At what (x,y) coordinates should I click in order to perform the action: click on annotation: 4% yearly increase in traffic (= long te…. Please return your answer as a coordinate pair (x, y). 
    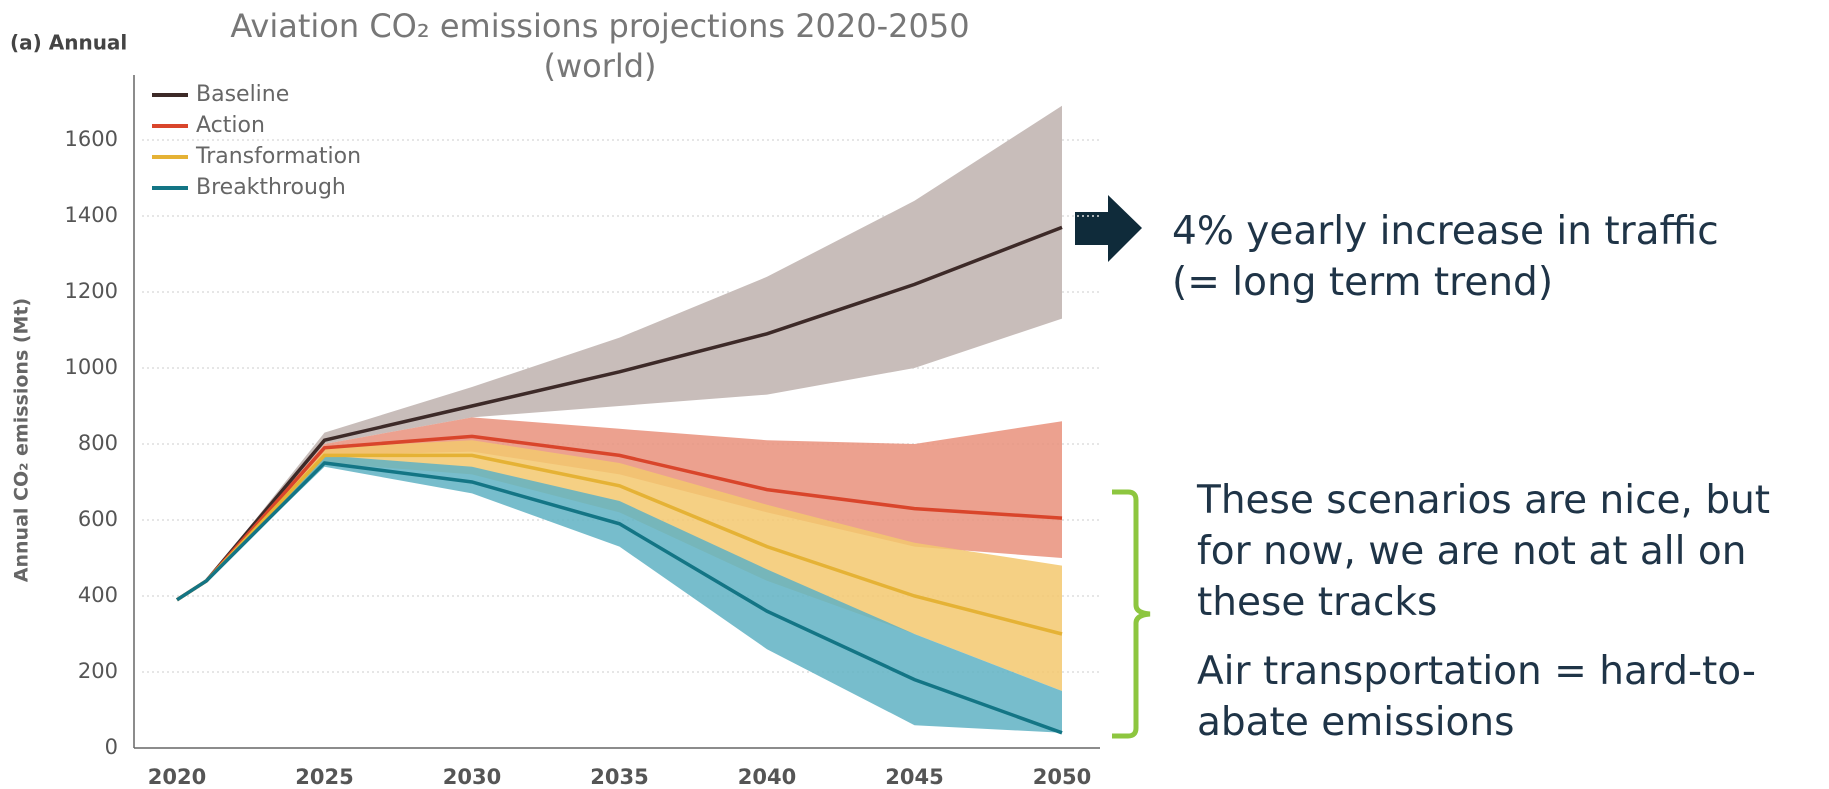
    Looking at the image, I should click on (1445, 257).